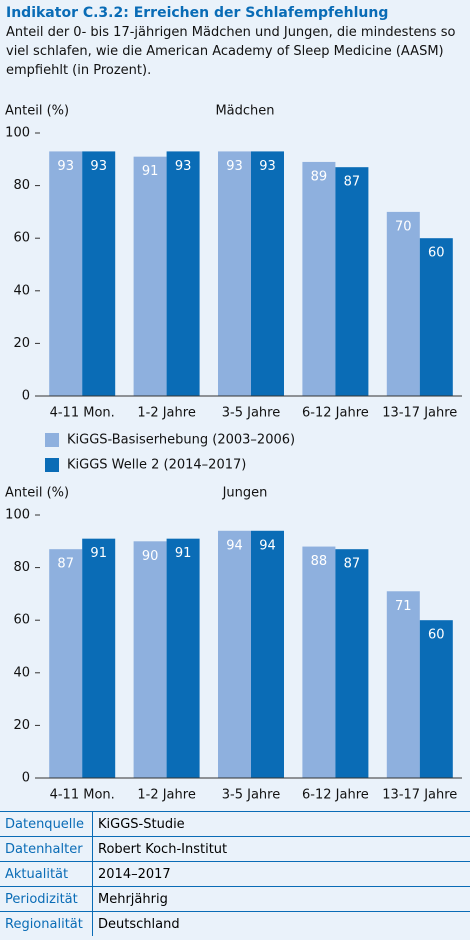  What do you see at coordinates (281, 923) in the screenshot?
I see `info-value: Deutschland` at bounding box center [281, 923].